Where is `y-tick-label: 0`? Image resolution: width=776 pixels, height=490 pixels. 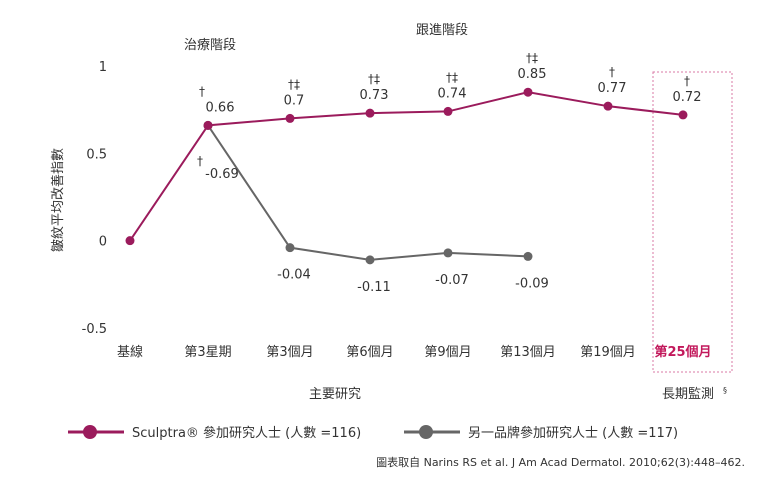 y-tick-label: 0 is located at coordinates (103, 242).